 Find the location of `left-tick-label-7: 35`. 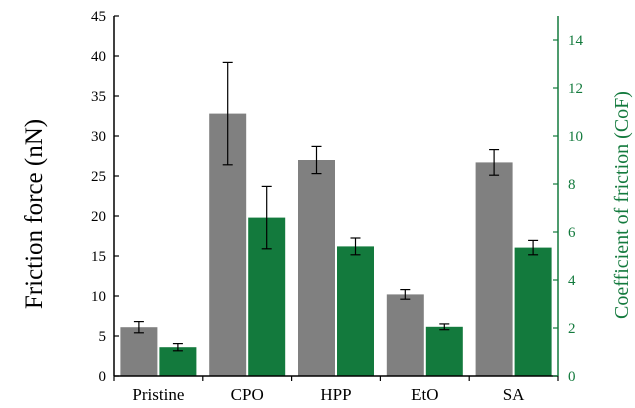

left-tick-label-7: 35 is located at coordinates (98, 97).